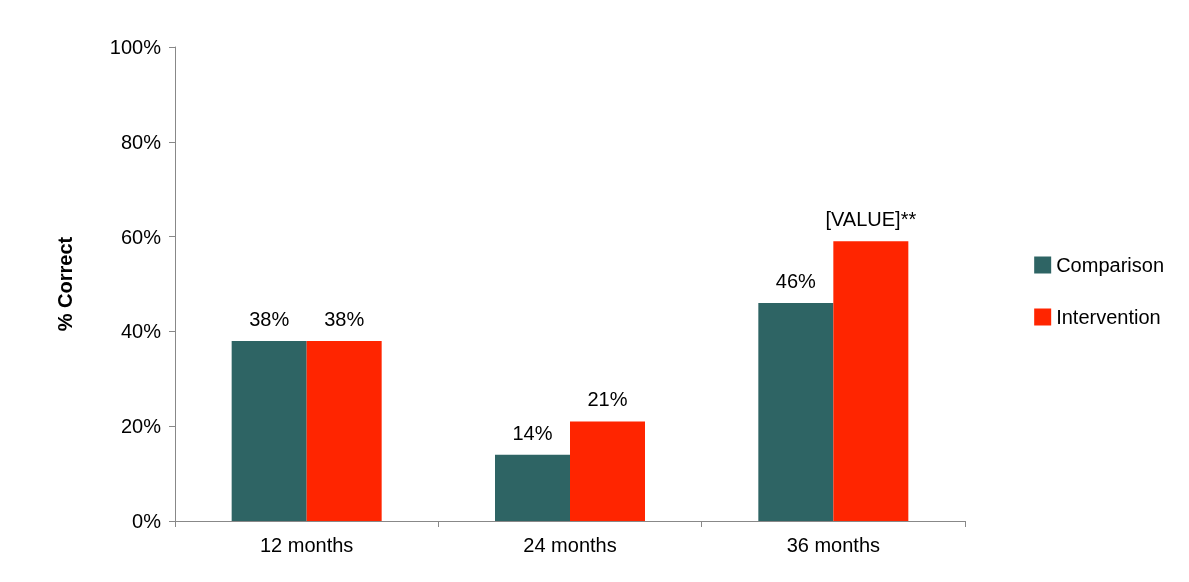 The image size is (1189, 582). Describe the element at coordinates (135, 47) in the screenshot. I see `y-tick-label: 100%` at that location.